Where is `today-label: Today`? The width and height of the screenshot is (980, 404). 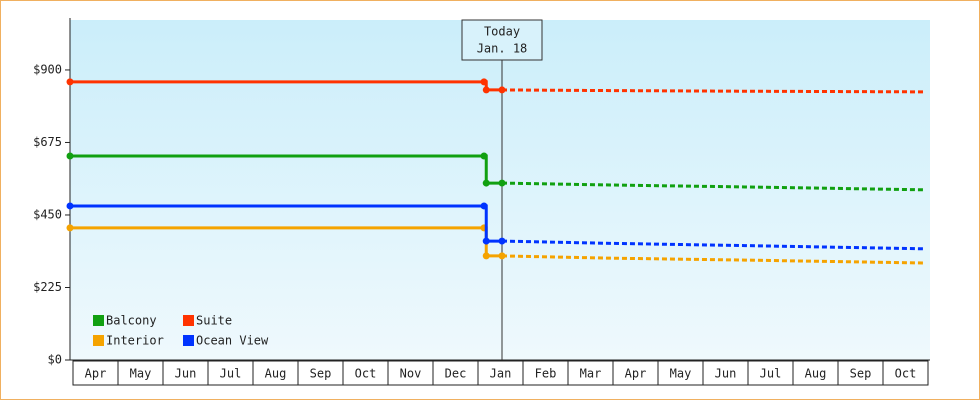
today-label: Today is located at coordinates (502, 32).